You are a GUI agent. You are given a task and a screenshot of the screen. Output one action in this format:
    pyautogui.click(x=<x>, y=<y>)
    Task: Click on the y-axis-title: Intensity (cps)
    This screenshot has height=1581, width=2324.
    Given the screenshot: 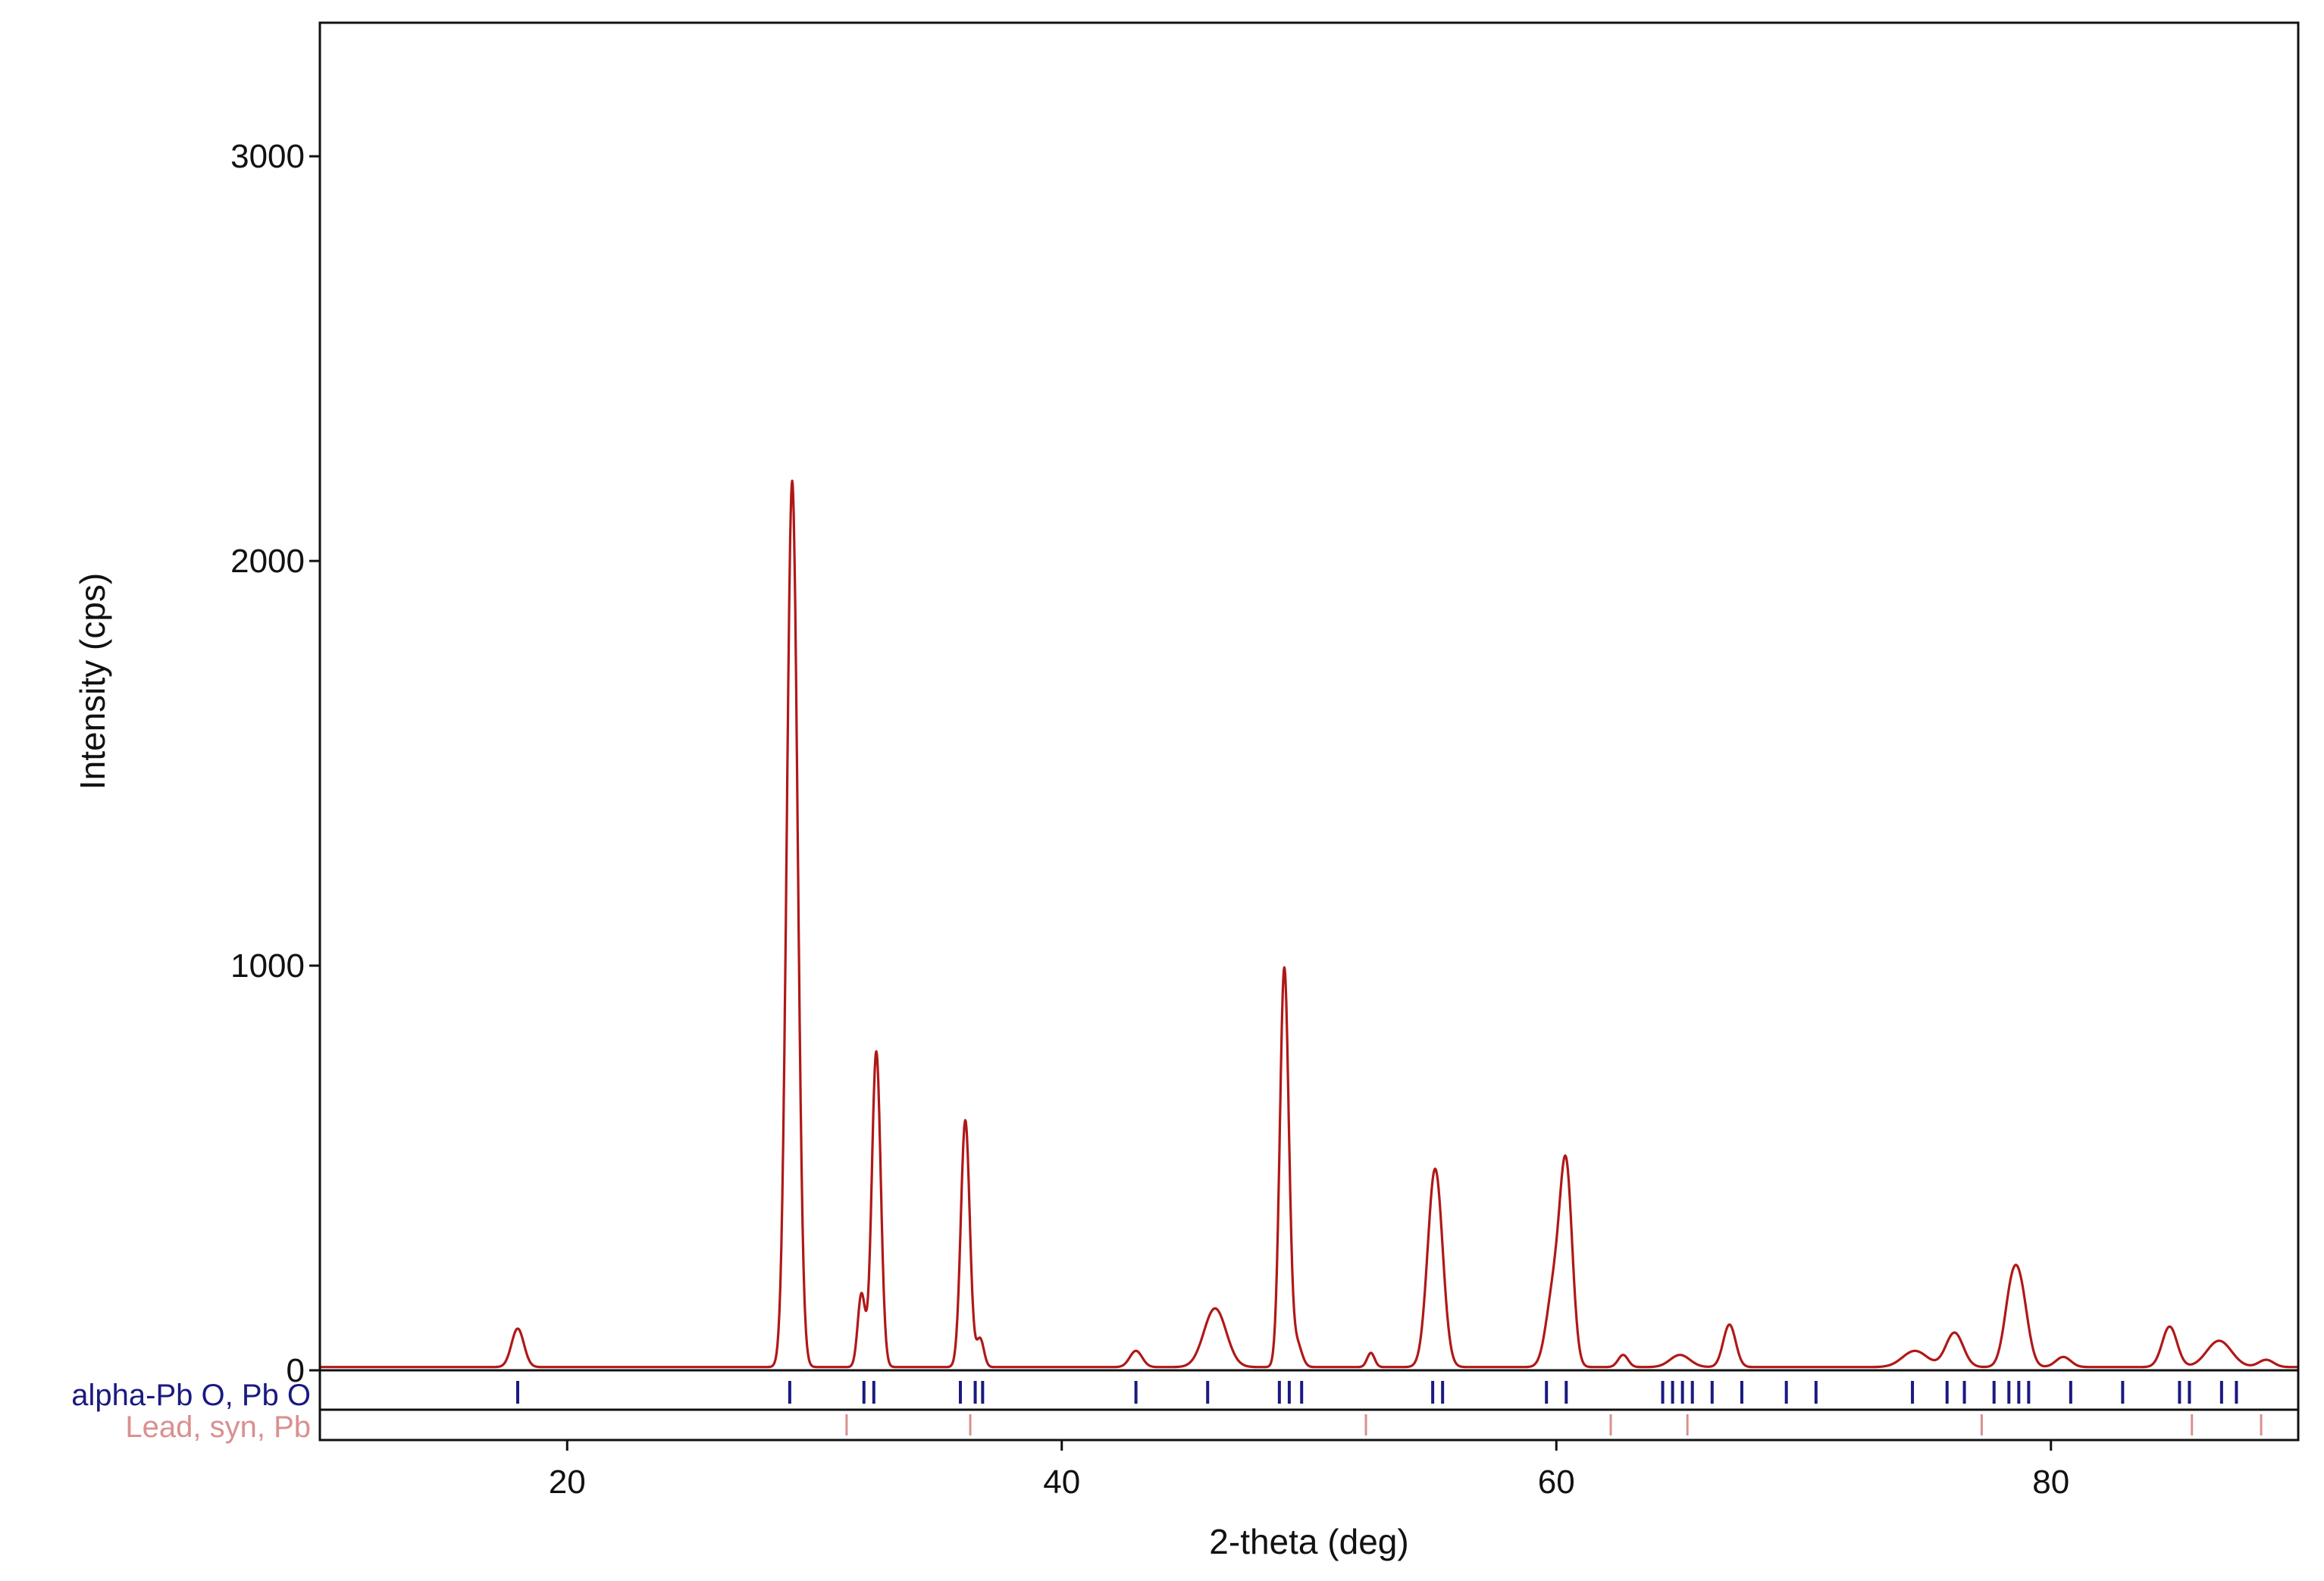 What is the action you would take?
    pyautogui.click(x=92, y=681)
    